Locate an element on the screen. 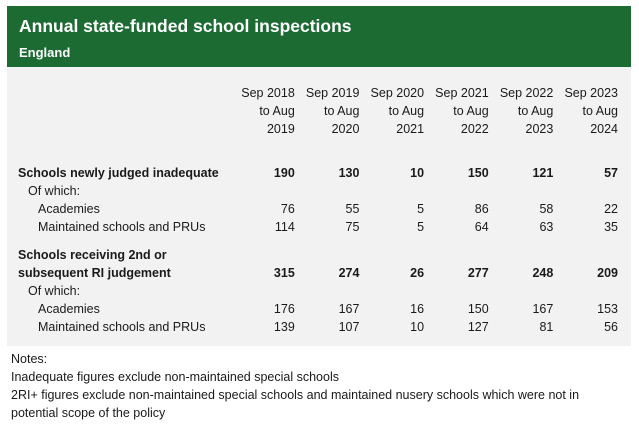 The height and width of the screenshot is (428, 639). cell: 315 is located at coordinates (284, 273).